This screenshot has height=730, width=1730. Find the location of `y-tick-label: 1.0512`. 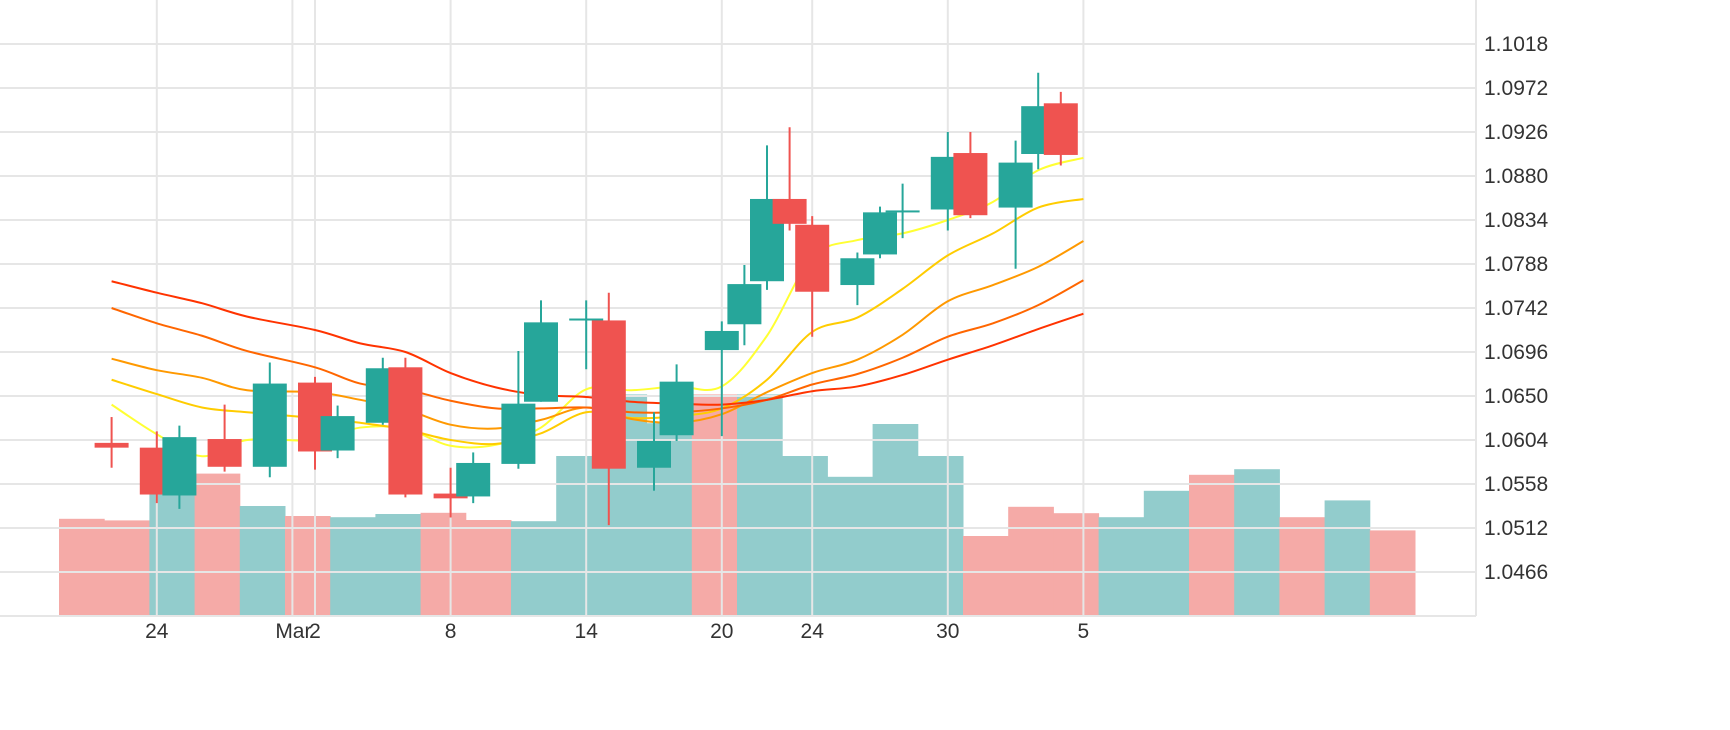

y-tick-label: 1.0512 is located at coordinates (1516, 528).